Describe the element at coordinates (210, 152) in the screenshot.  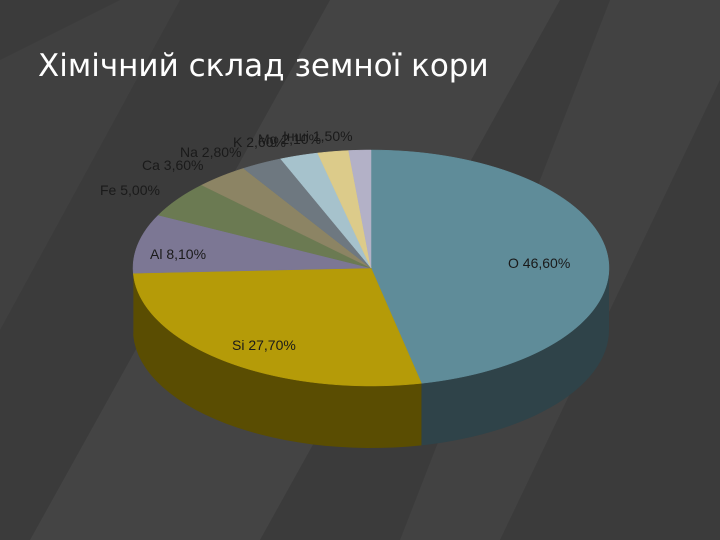
I see `pie-label-5: Na 2,80%` at that location.